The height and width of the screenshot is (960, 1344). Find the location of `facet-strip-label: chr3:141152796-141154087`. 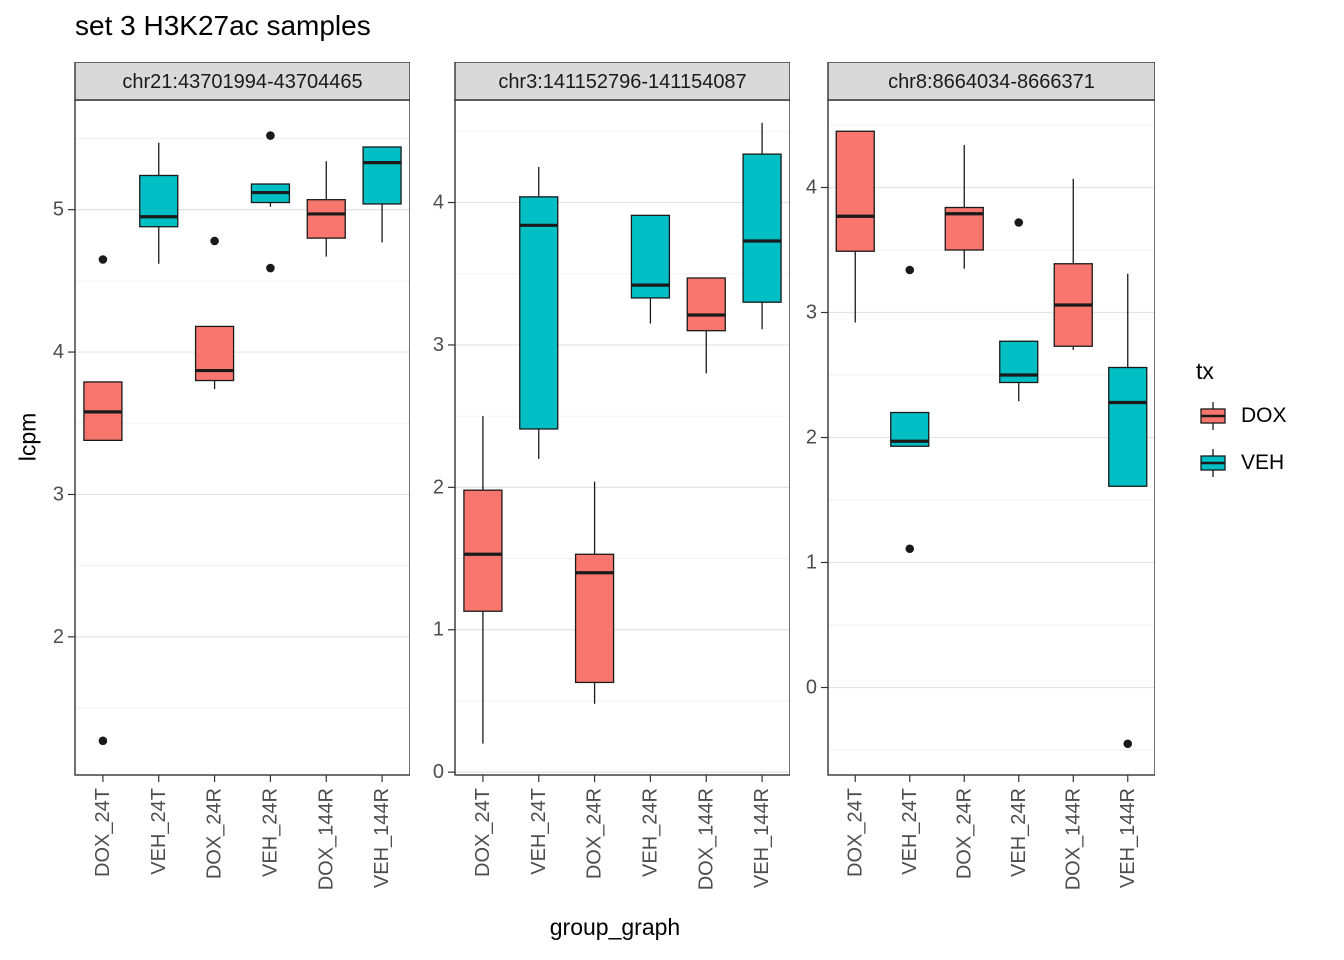

facet-strip-label: chr3:141152796-141154087 is located at coordinates (622, 82).